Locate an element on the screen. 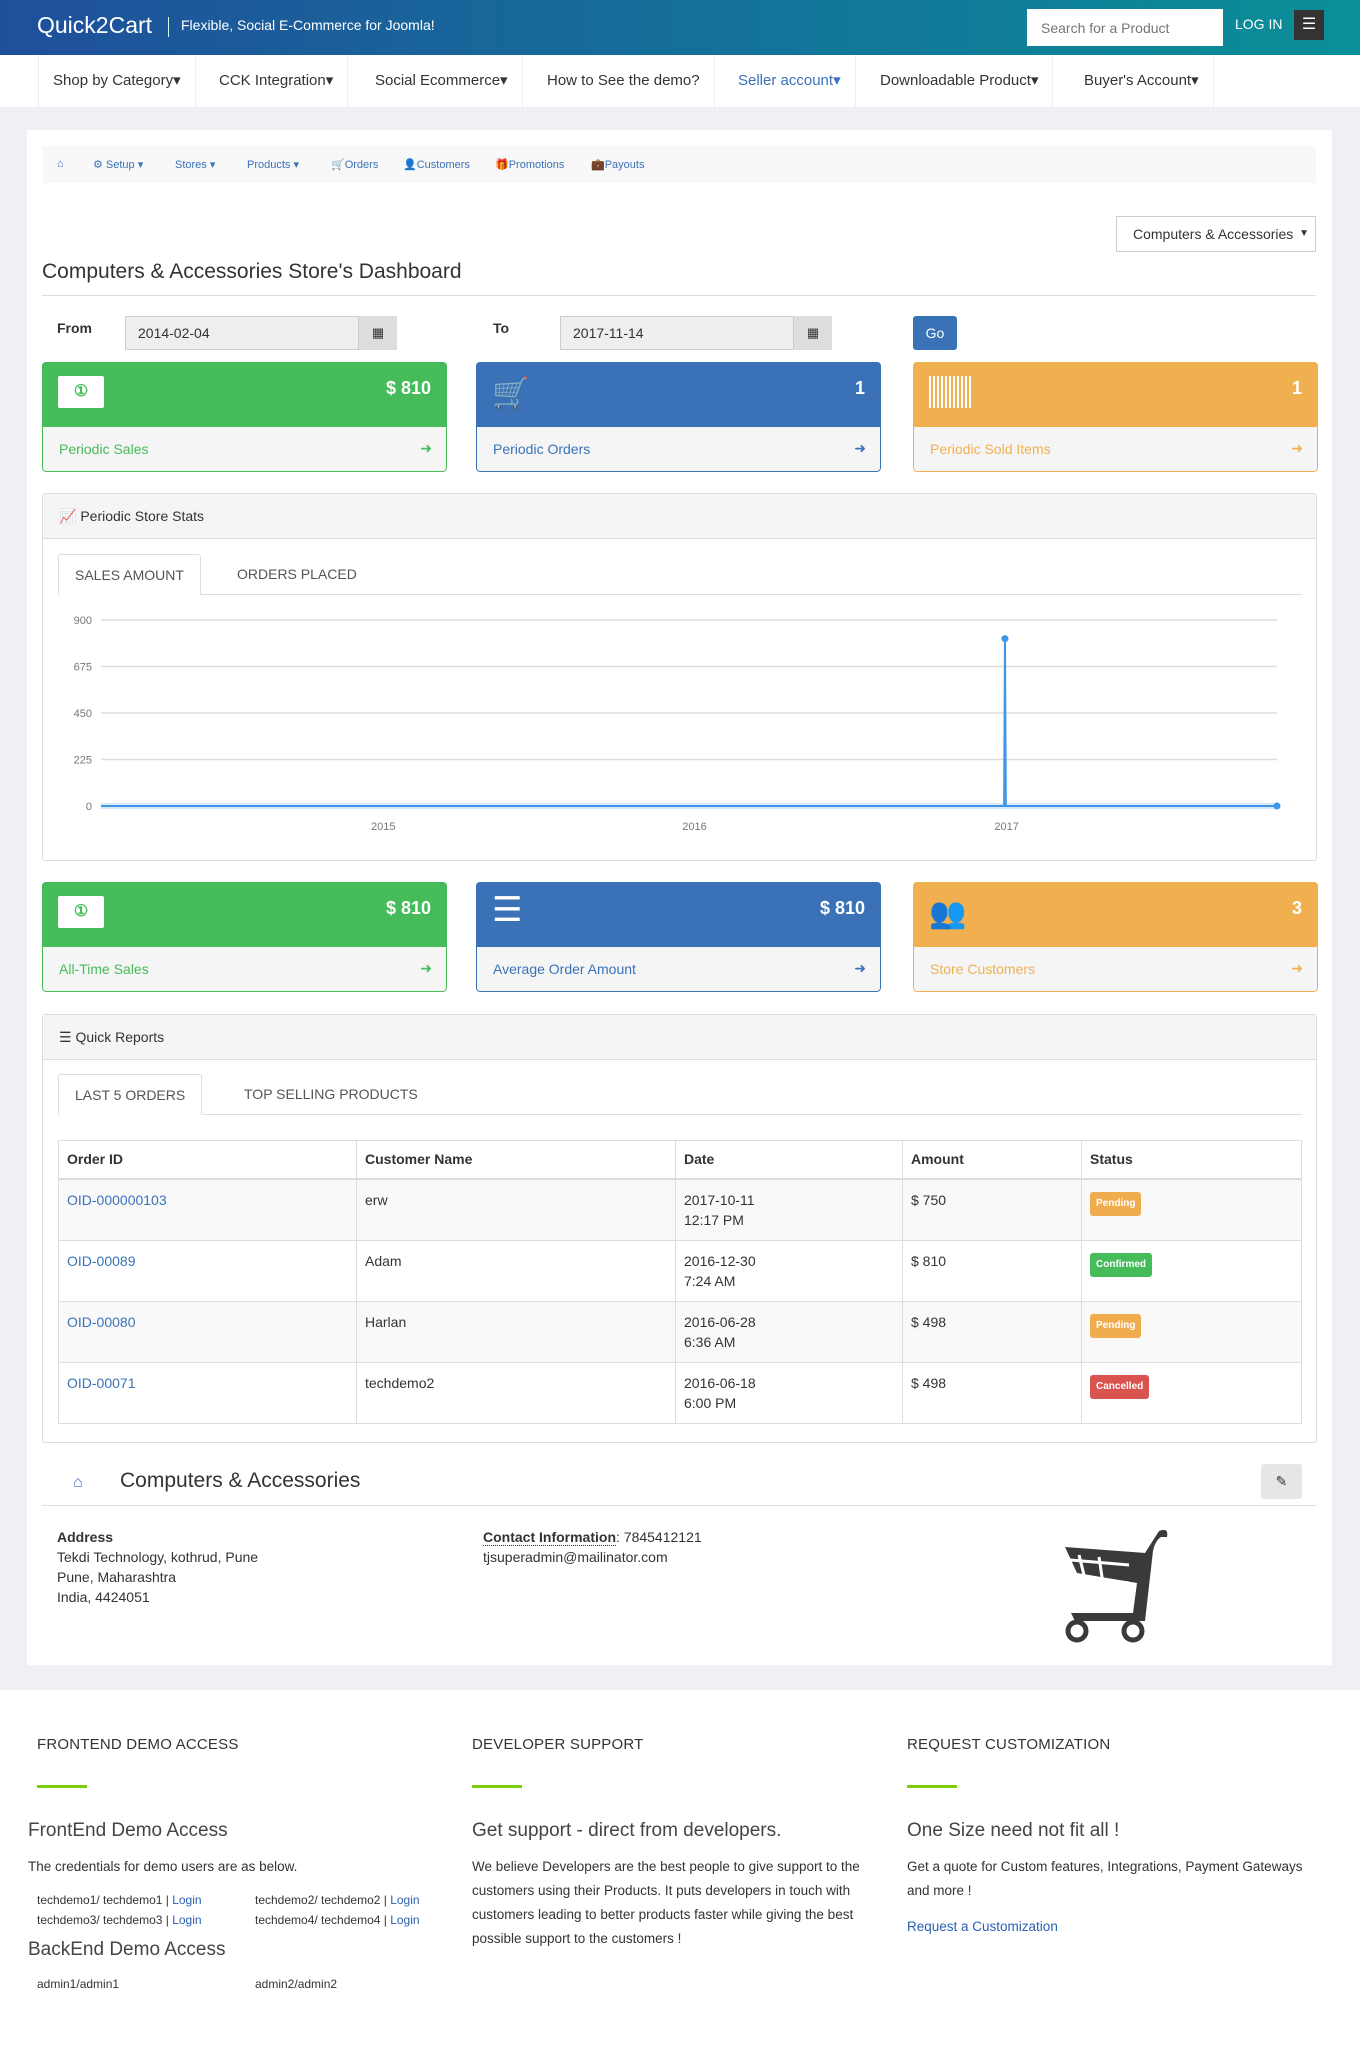  address-label: Address is located at coordinates (85, 1537).